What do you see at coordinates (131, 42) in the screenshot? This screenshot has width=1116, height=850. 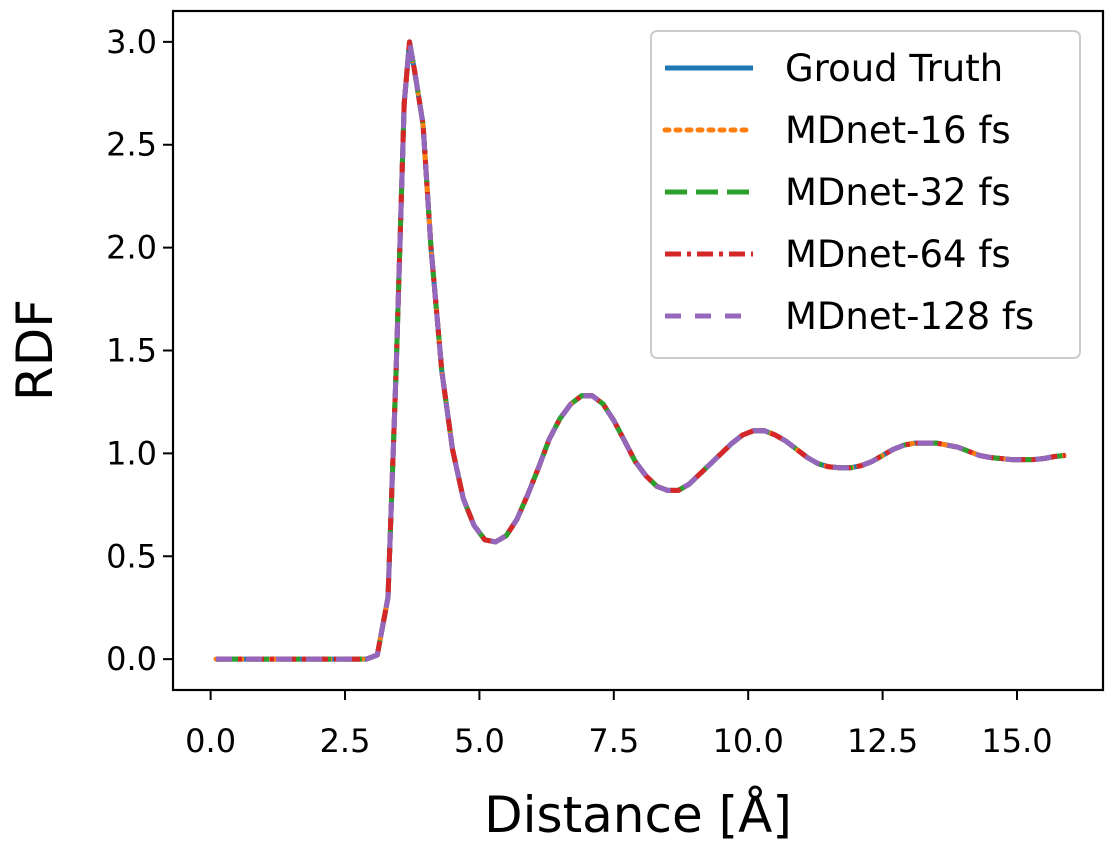 I see `y-tick-label: 3.0` at bounding box center [131, 42].